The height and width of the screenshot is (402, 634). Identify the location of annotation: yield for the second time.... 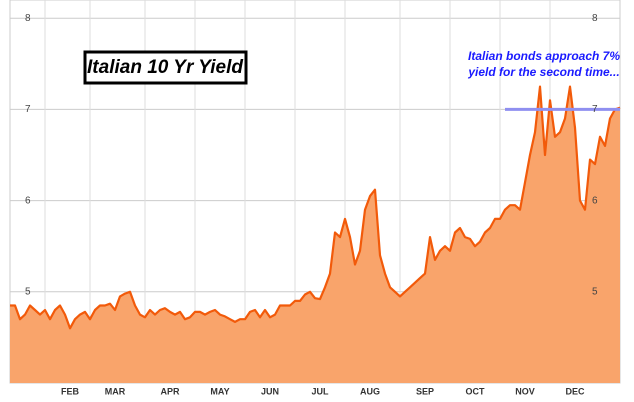
(543, 72).